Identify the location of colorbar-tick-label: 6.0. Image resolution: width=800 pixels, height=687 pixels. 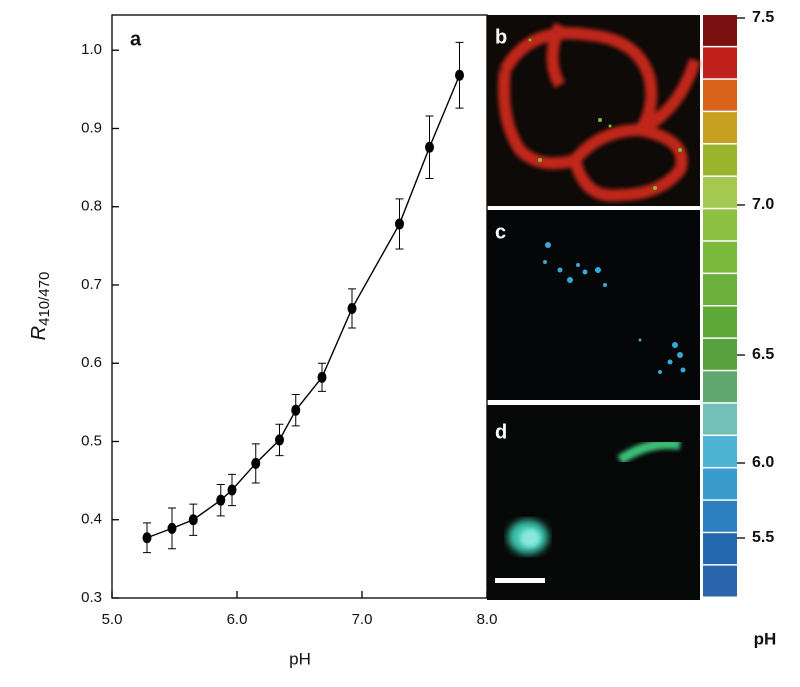
(763, 462).